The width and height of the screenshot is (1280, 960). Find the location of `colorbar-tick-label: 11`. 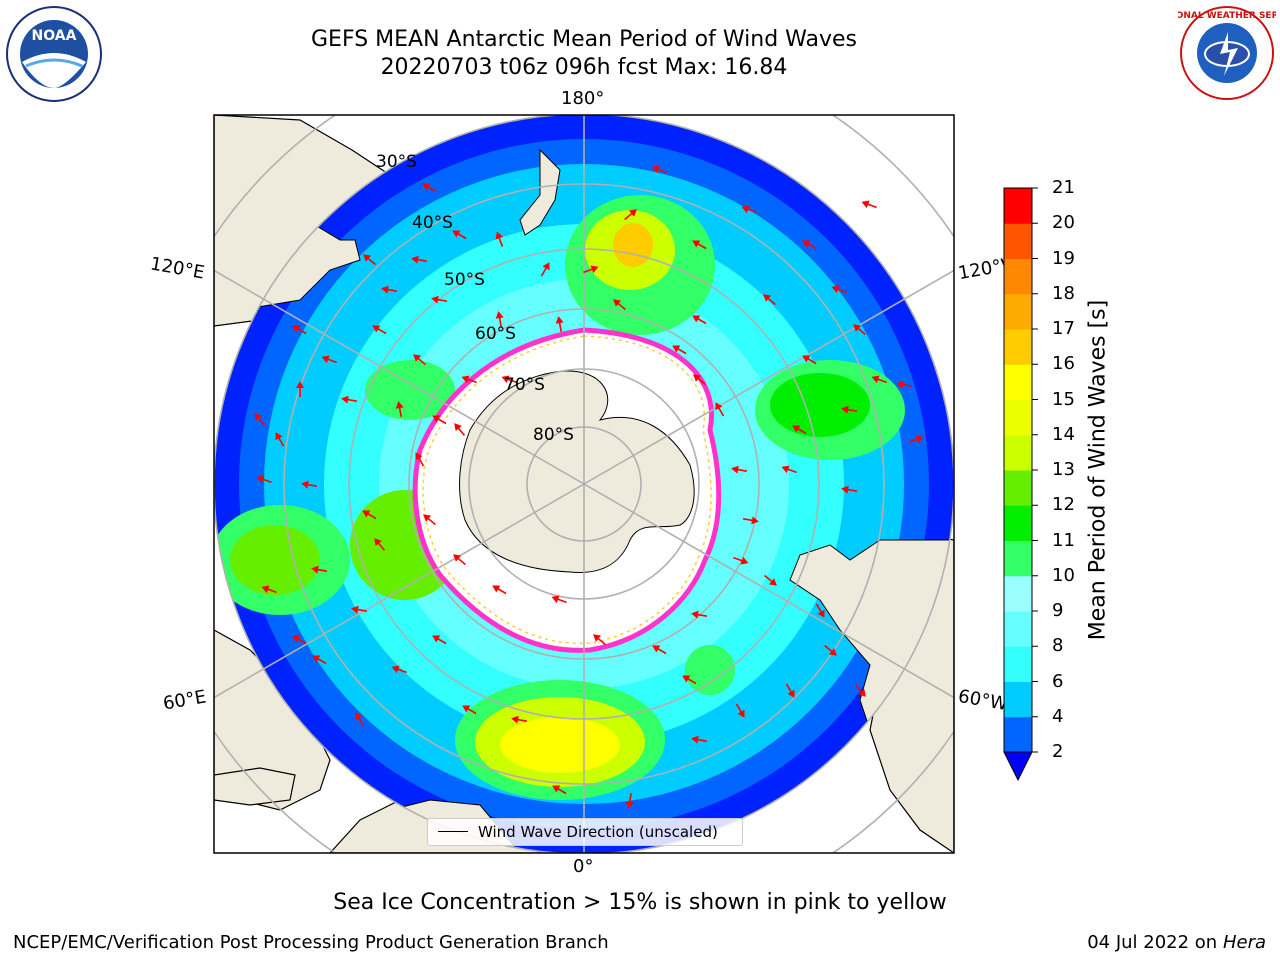

colorbar-tick-label: 11 is located at coordinates (1063, 540).